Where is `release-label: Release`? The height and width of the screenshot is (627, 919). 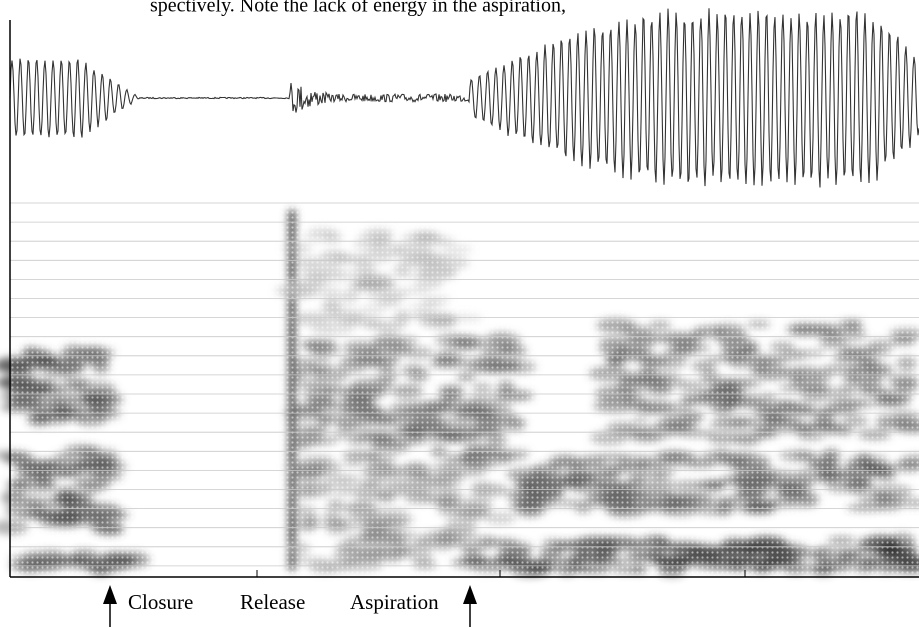 release-label: Release is located at coordinates (272, 602).